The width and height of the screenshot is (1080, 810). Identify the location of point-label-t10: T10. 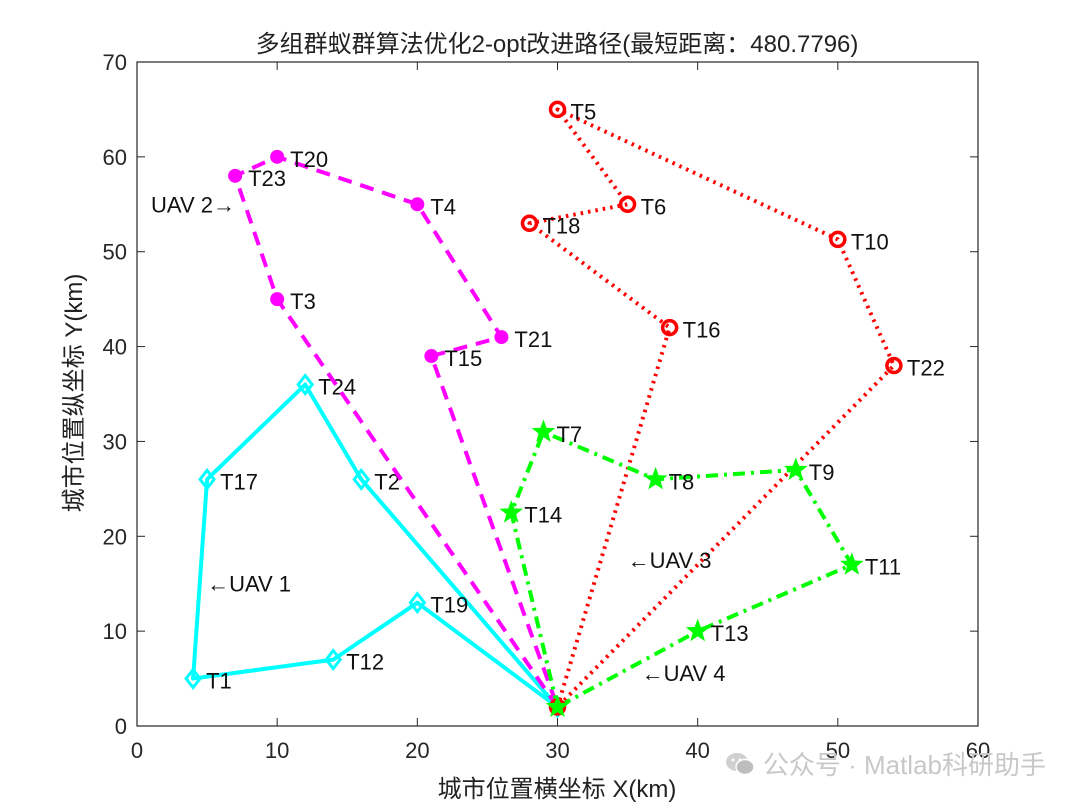
(870, 241).